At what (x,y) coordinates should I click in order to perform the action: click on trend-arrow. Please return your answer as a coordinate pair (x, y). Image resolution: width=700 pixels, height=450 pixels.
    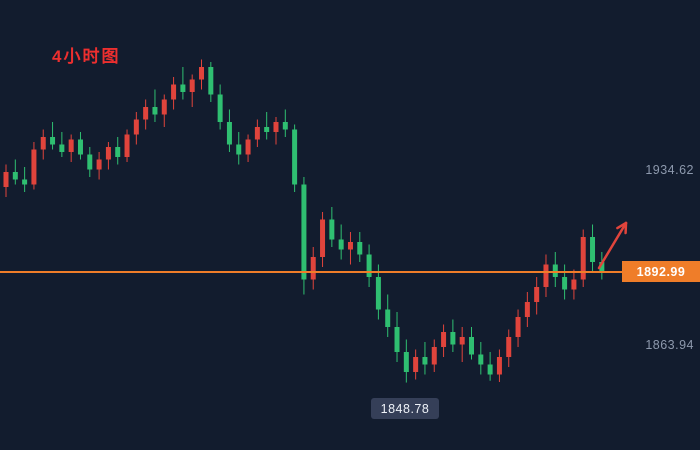
    Looking at the image, I should click on (612, 245).